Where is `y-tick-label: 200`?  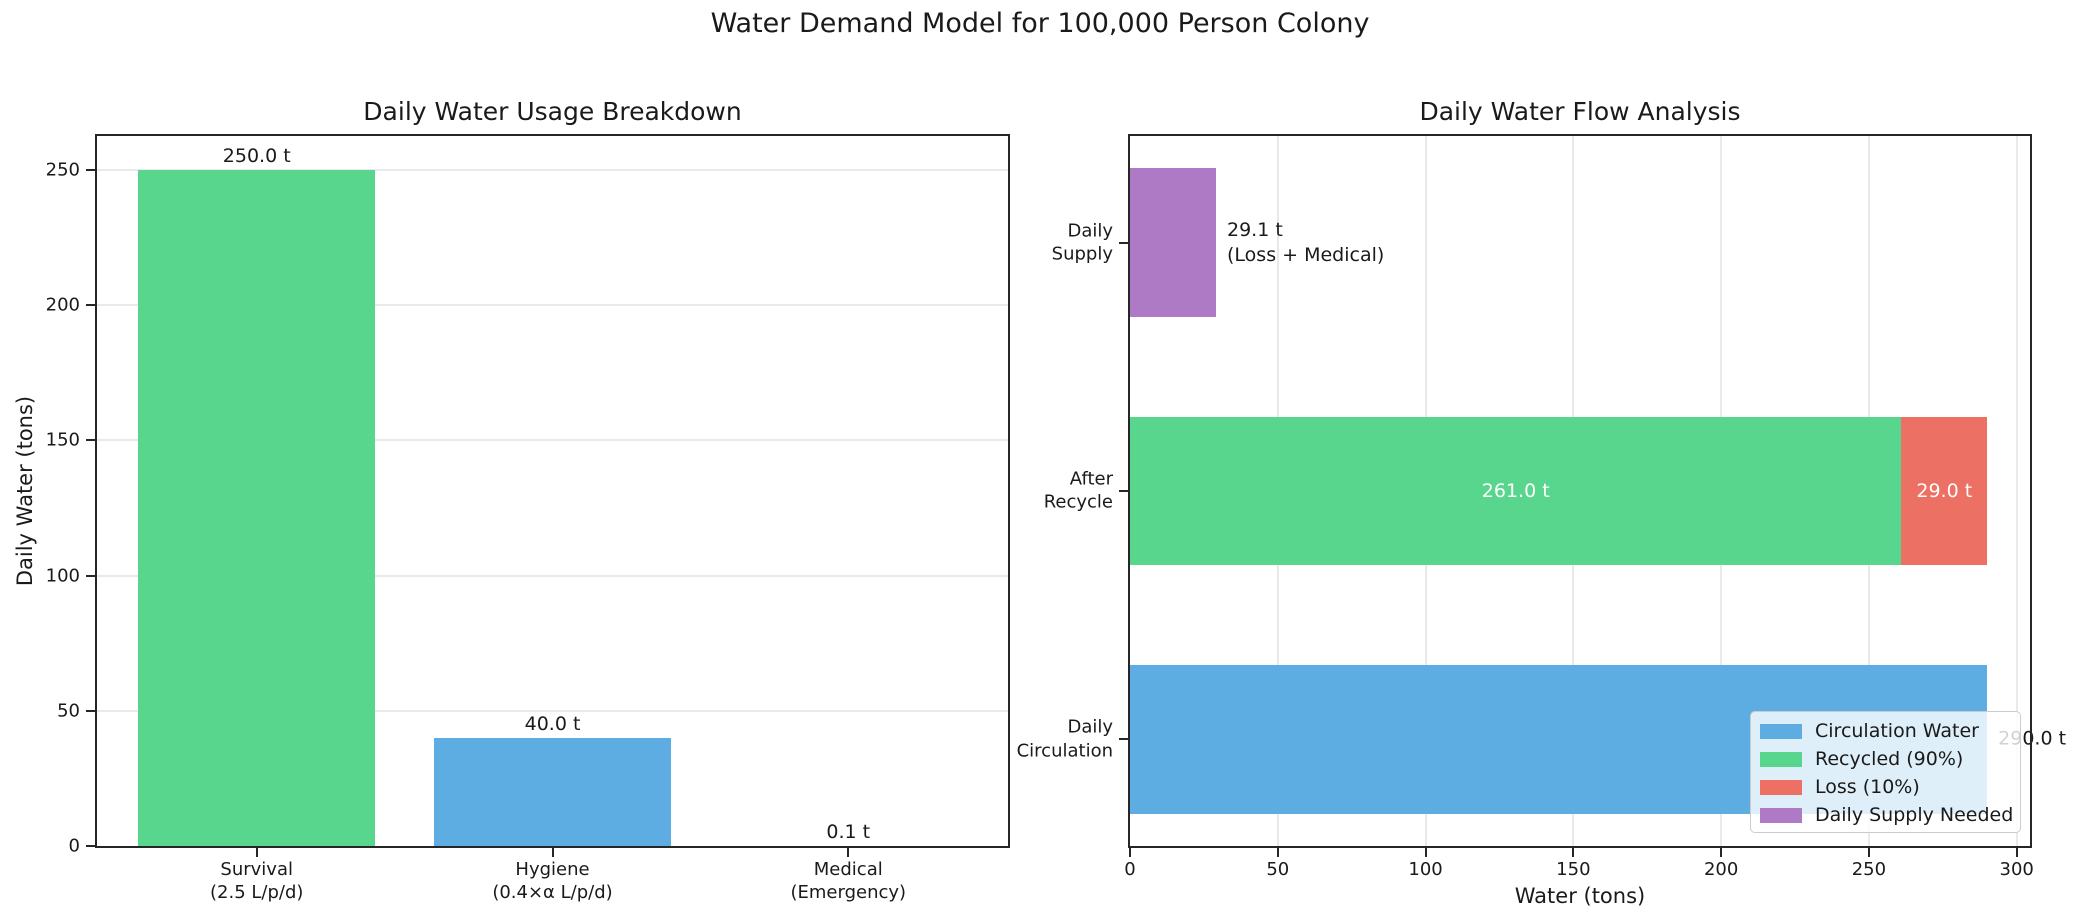 y-tick-label: 200 is located at coordinates (62, 305).